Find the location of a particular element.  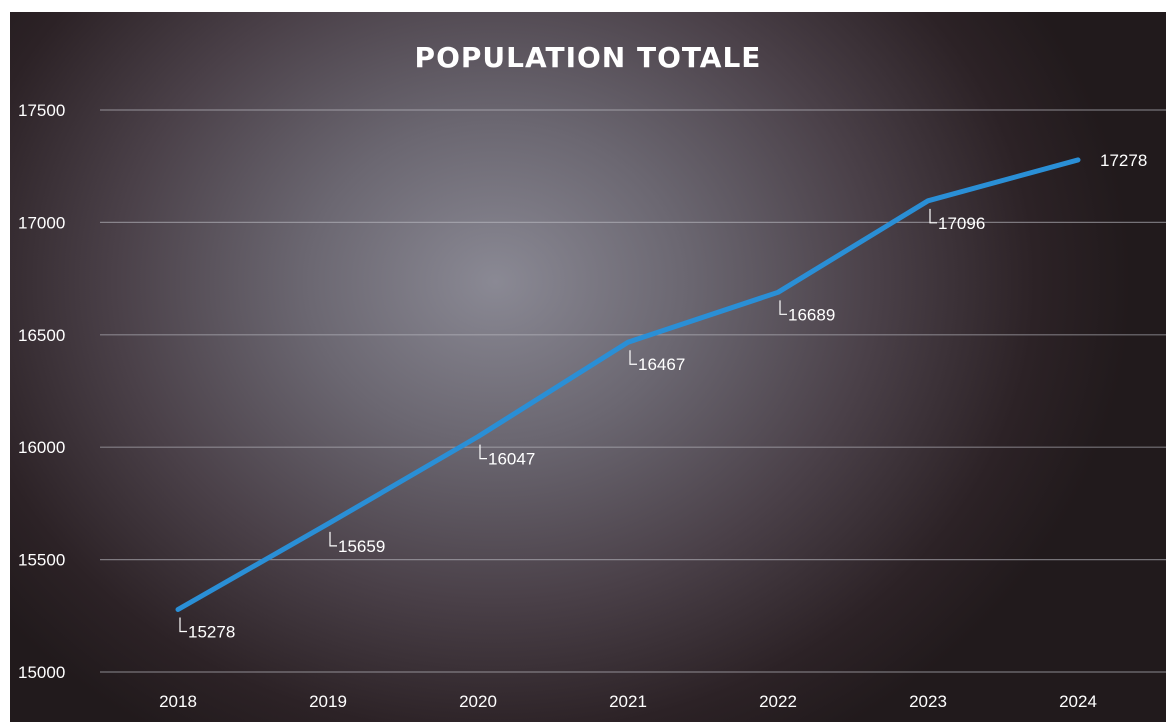

x-tick-label: 2019 is located at coordinates (328, 701).